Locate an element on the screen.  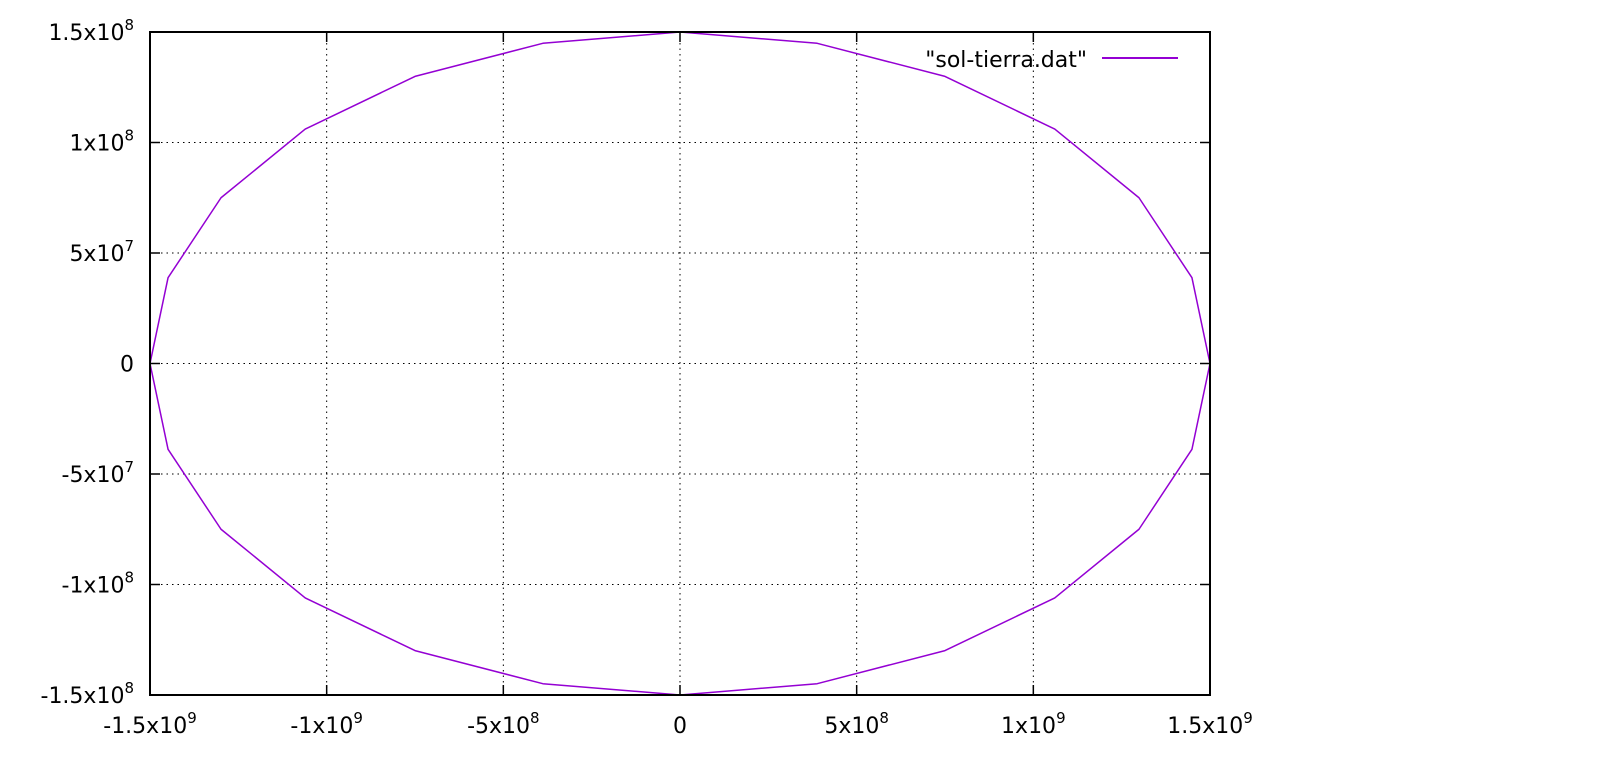
y-tick-label: 5x10⁷ is located at coordinates (101, 252).